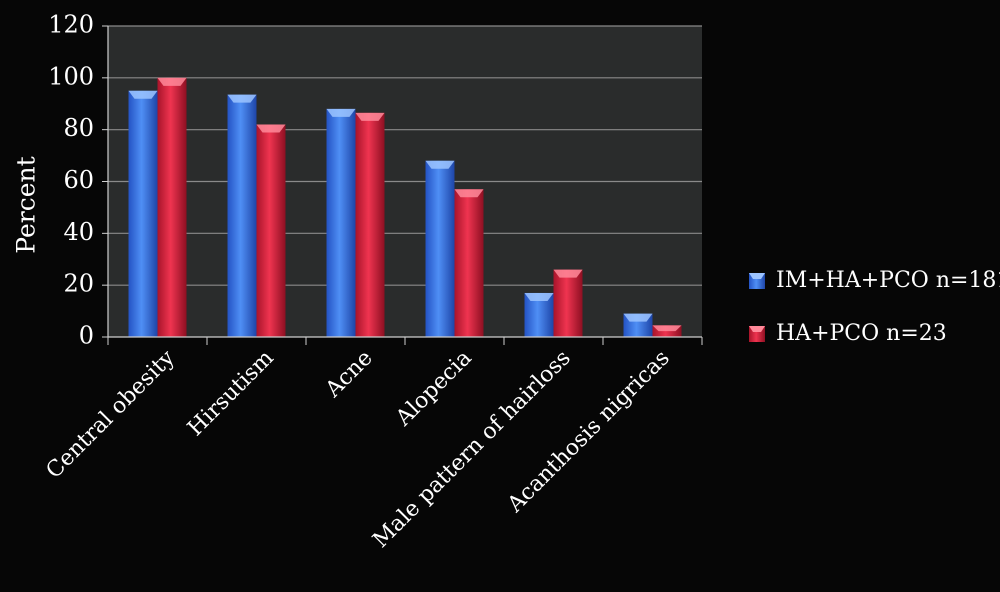 This screenshot has height=592, width=1000. Describe the element at coordinates (78, 284) in the screenshot. I see `y-tick-label: 20` at that location.